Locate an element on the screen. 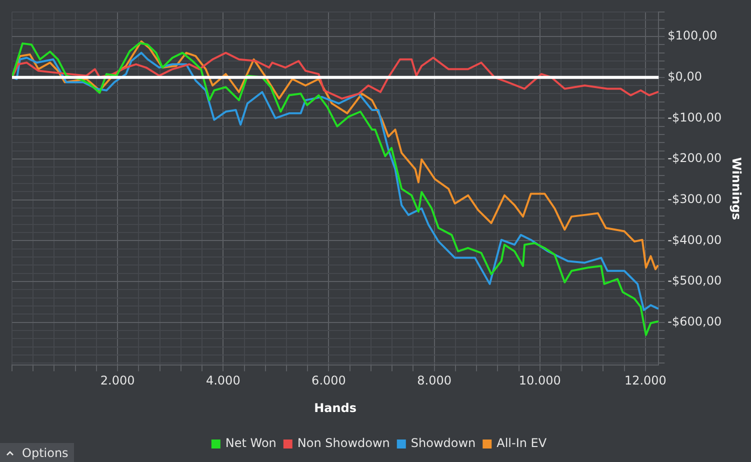 This screenshot has height=462, width=751. legend-label: Showdown is located at coordinates (443, 443).